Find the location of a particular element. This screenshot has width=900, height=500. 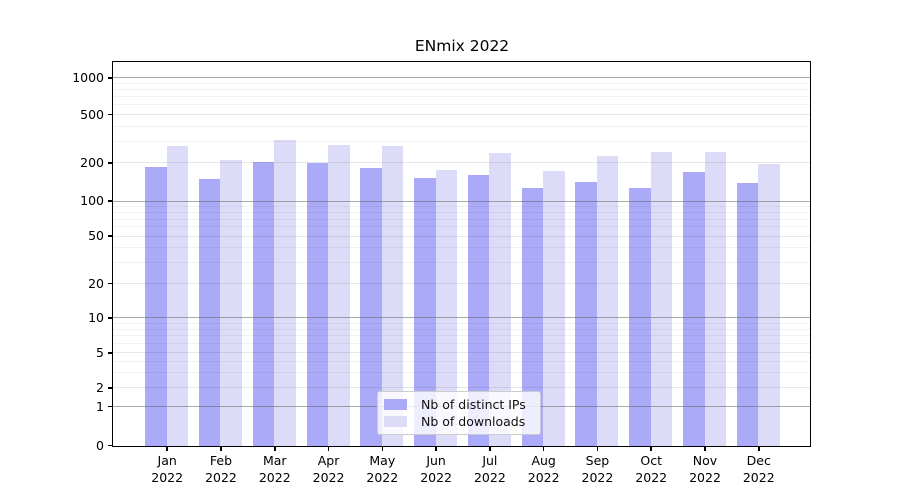

legend-item: Nb of downloads is located at coordinates (459, 421).